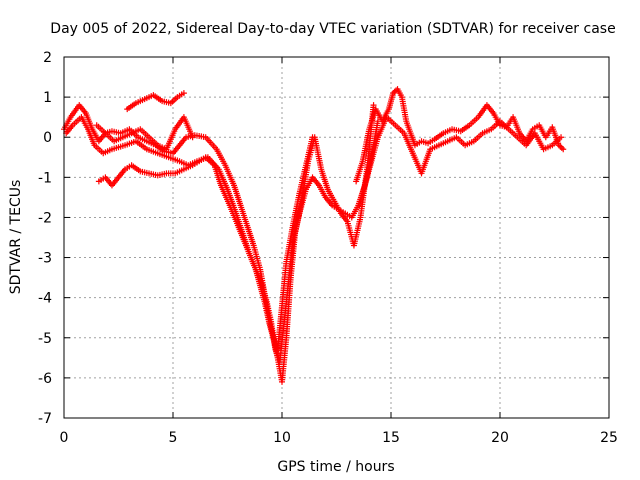 The width and height of the screenshot is (640, 480). What do you see at coordinates (155, 101) in the screenshot?
I see `series-track-d` at bounding box center [155, 101].